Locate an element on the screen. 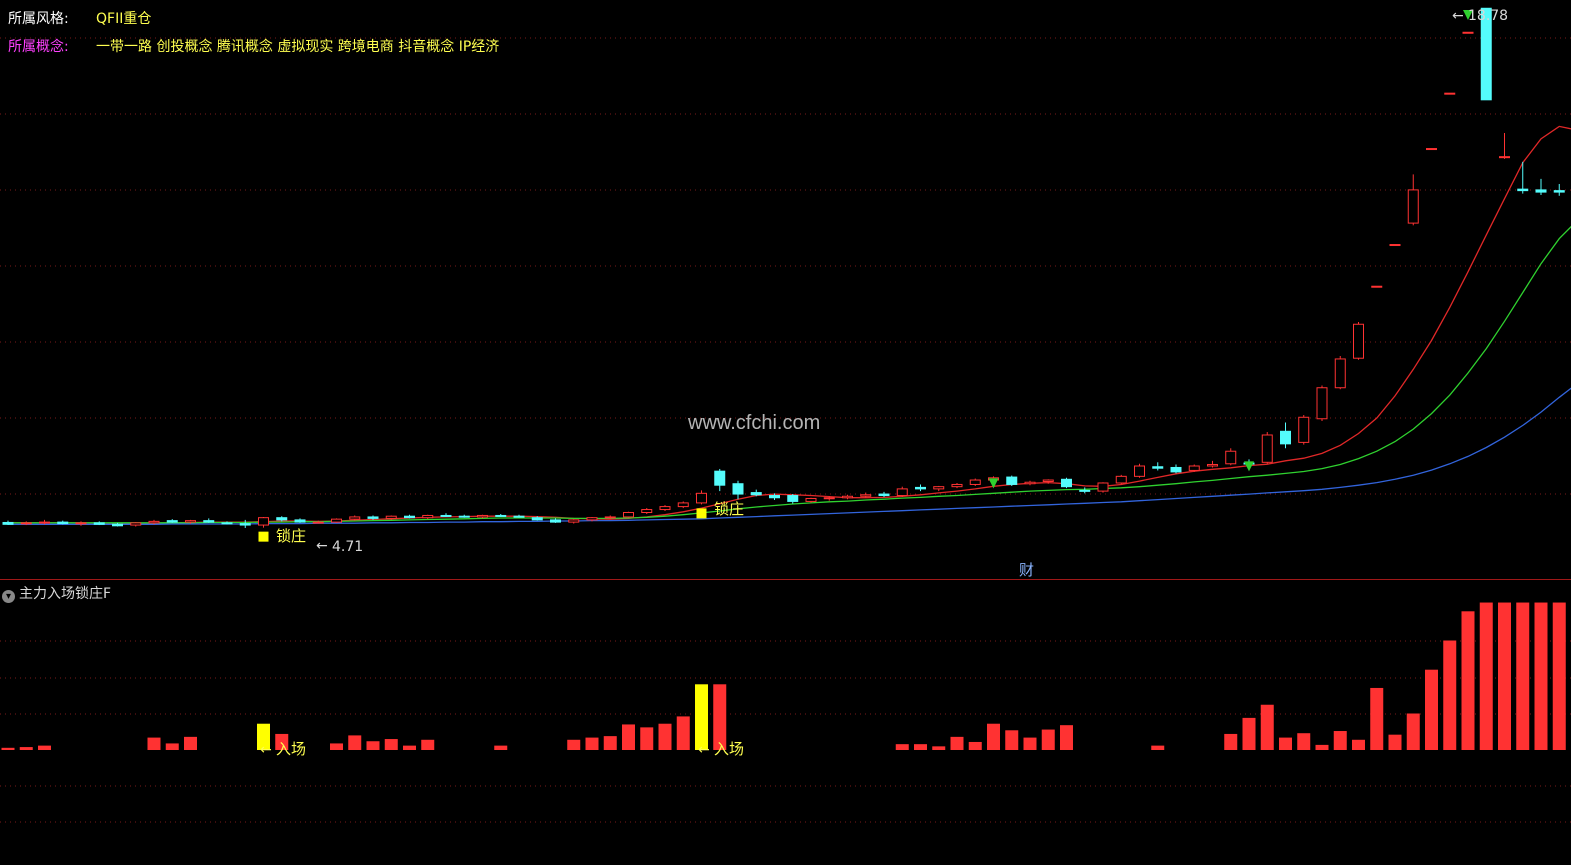 The height and width of the screenshot is (865, 1571). indicator-title: 主力入场锁庄F is located at coordinates (65, 594).